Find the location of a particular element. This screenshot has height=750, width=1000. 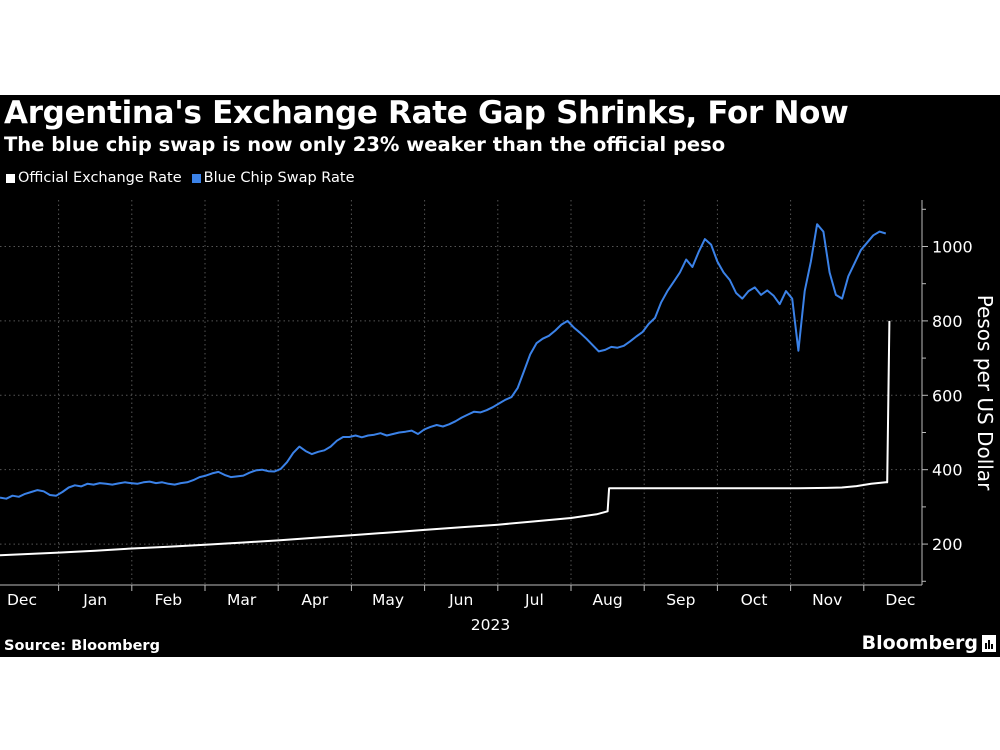

x-tick-label: Jun is located at coordinates (460, 600).